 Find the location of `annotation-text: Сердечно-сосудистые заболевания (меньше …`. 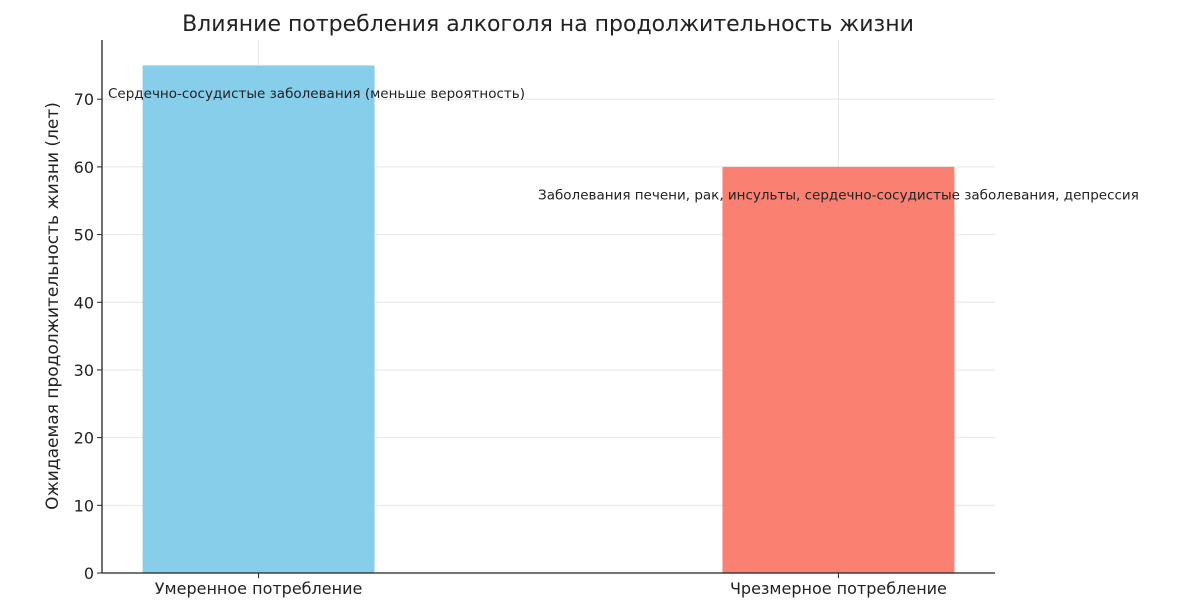

annotation-text: Сердечно-сосудистые заболевания (меньше … is located at coordinates (316, 94).